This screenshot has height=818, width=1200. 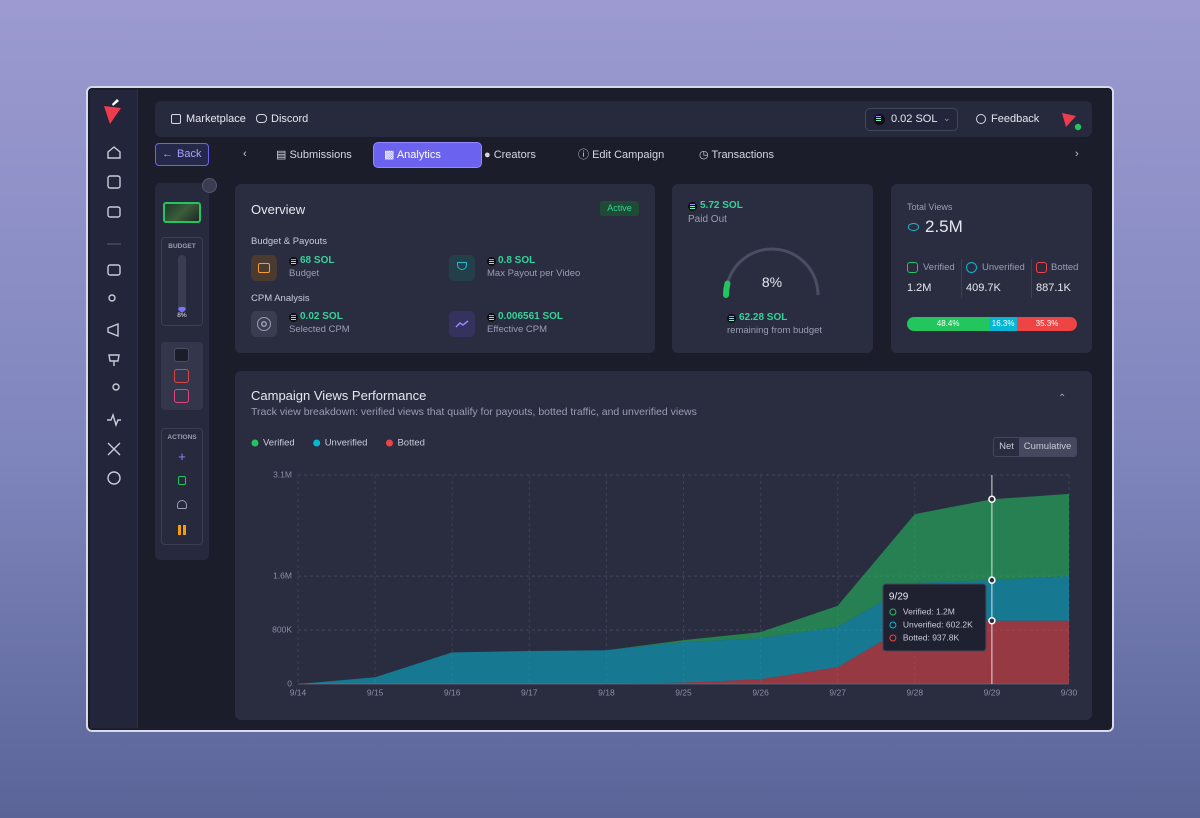 I want to click on tiktok-button, so click(x=181, y=355).